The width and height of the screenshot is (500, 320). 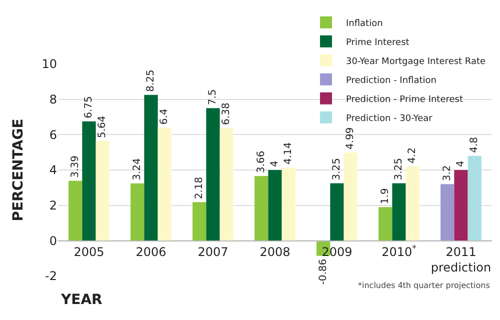 What do you see at coordinates (350, 138) in the screenshot?
I see `data-label: 4.99` at bounding box center [350, 138].